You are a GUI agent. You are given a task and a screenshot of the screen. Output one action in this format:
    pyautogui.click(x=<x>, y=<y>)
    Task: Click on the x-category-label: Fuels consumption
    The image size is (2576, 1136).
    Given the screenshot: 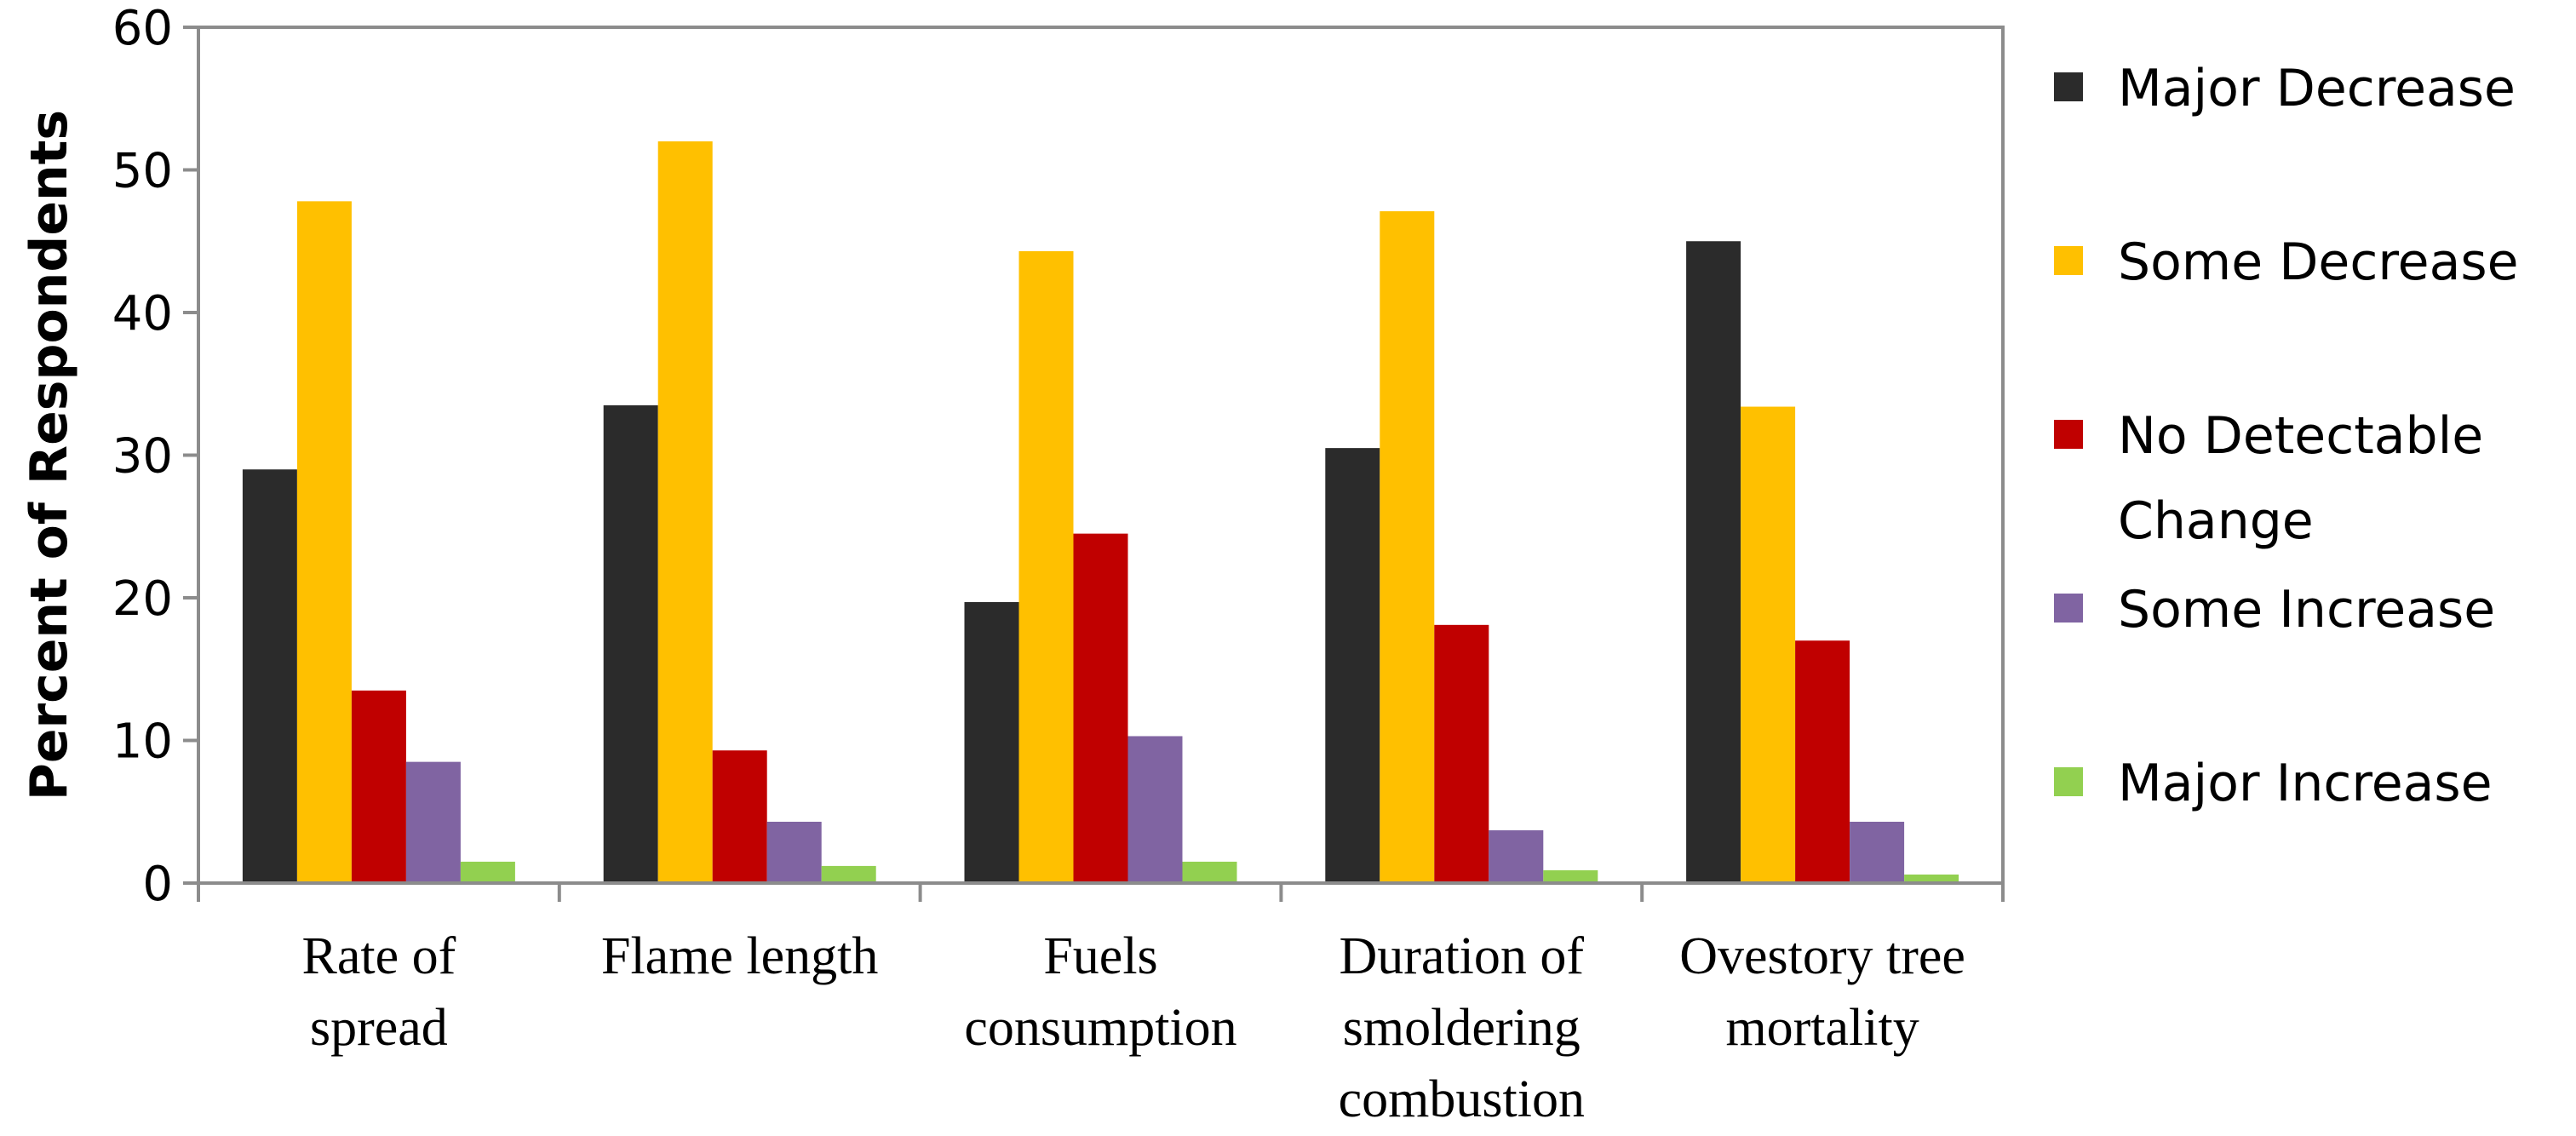 What is the action you would take?
    pyautogui.click(x=1100, y=992)
    